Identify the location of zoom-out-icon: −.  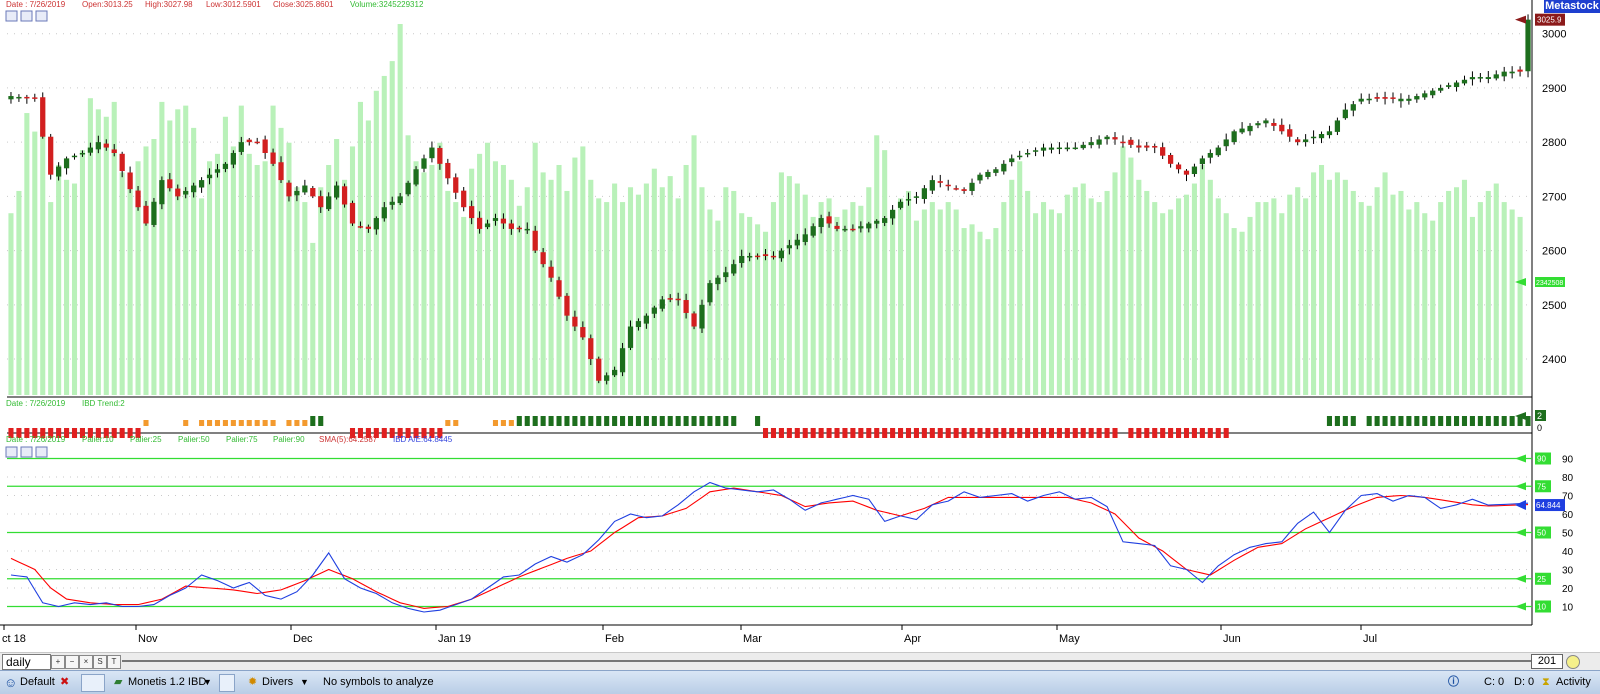
(72, 662).